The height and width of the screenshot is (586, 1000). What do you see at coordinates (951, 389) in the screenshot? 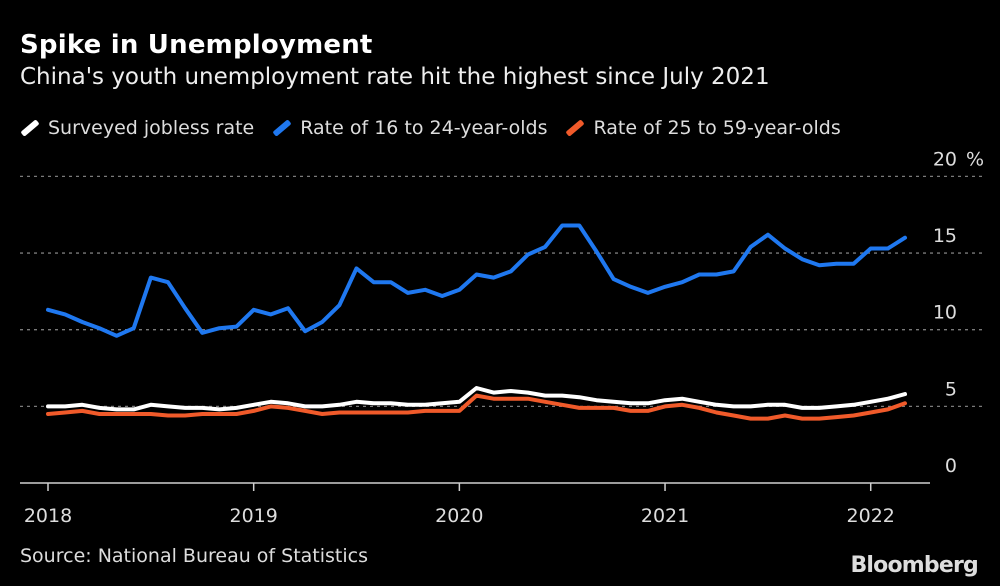
I see `y-tick-label: 5` at bounding box center [951, 389].